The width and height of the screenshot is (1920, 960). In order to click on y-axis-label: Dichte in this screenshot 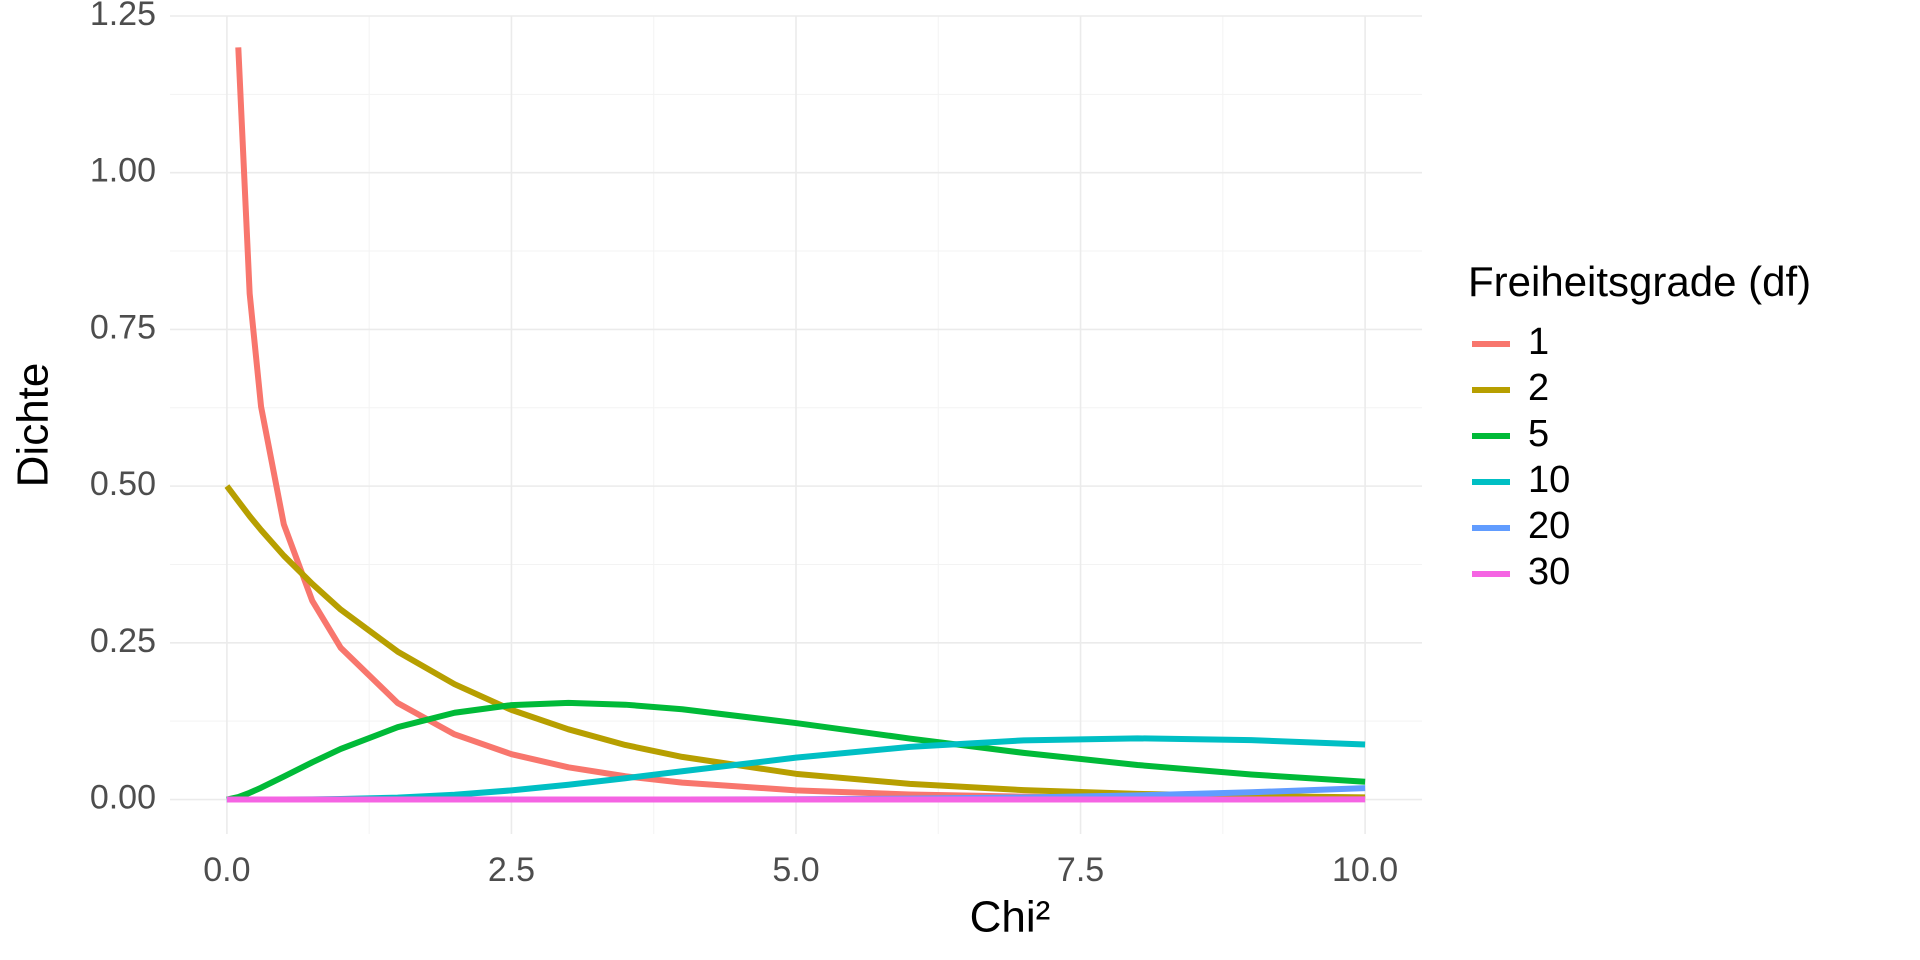, I will do `click(33, 425)`.